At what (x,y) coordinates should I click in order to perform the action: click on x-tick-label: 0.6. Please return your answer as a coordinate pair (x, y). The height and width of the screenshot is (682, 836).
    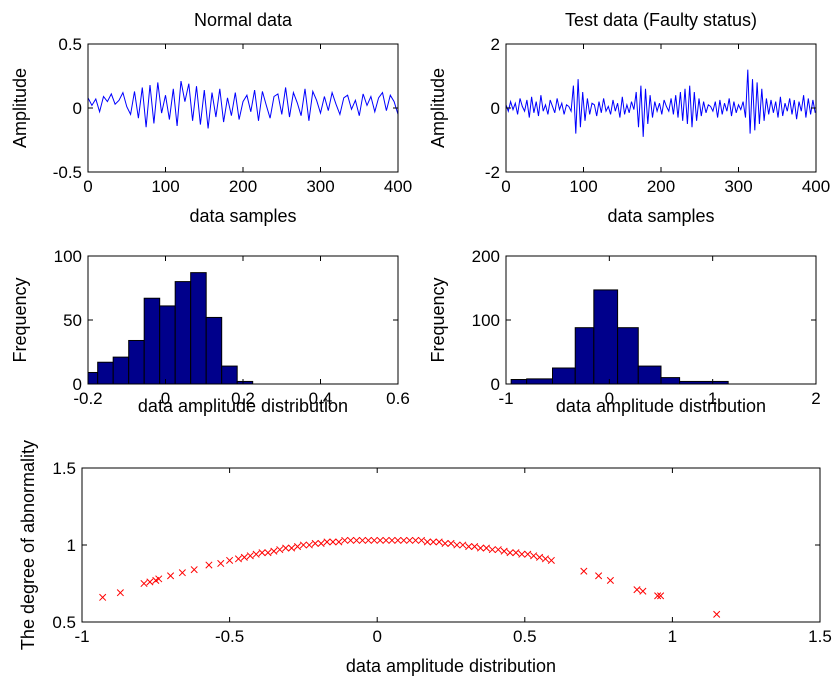
    Looking at the image, I should click on (398, 398).